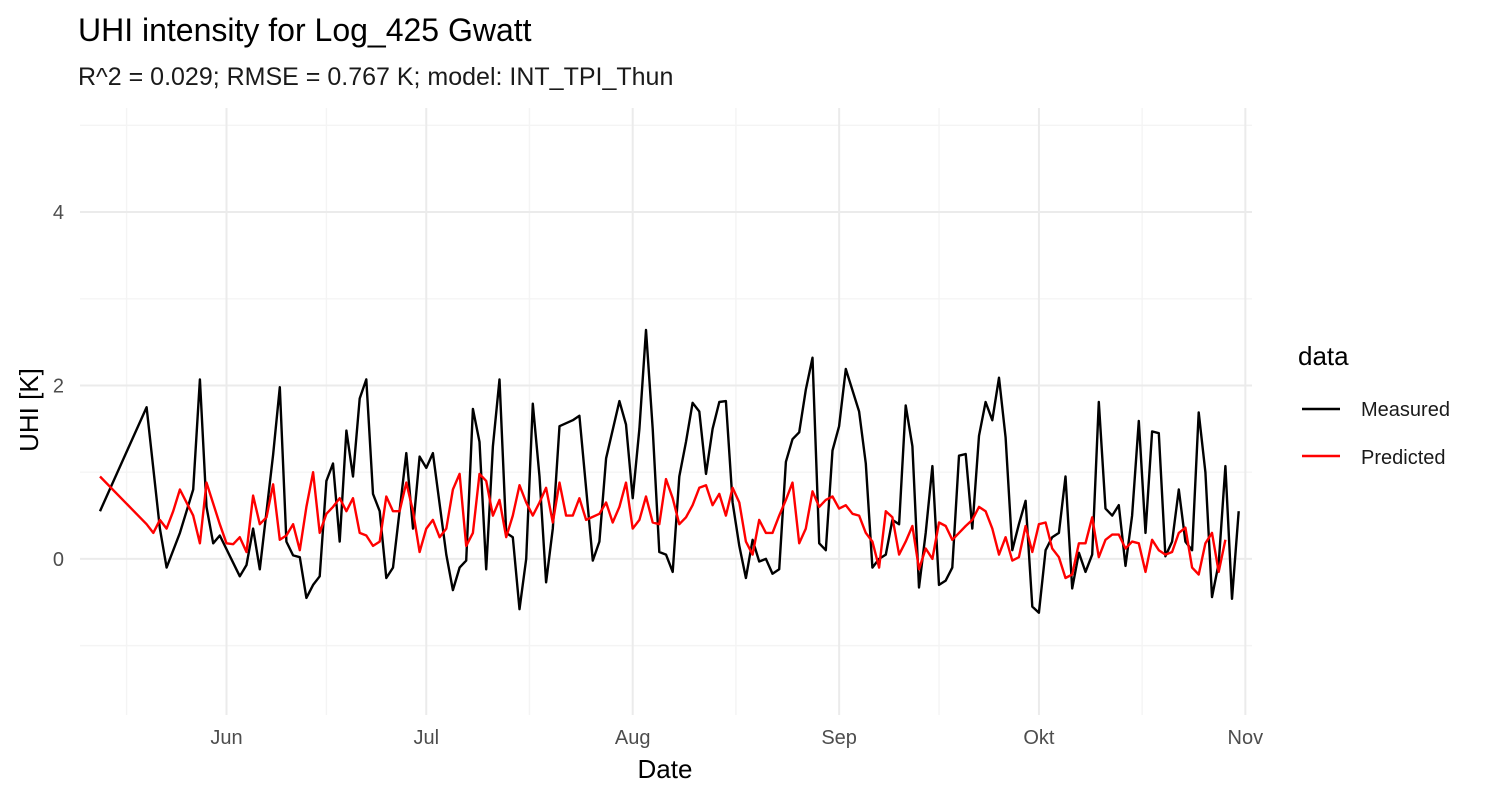 The height and width of the screenshot is (800, 1500). I want to click on legend-title: data, so click(1323, 356).